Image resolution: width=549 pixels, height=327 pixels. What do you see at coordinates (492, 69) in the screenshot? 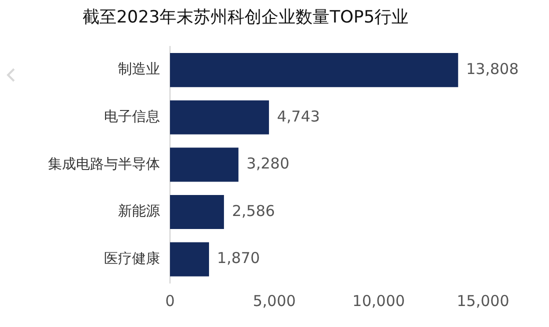
I see `data-label: 13,808` at bounding box center [492, 69].